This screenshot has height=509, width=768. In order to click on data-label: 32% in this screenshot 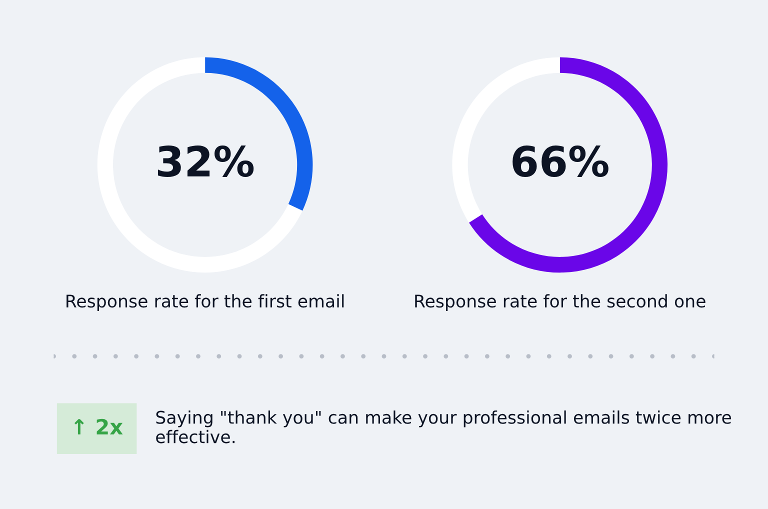, I will do `click(206, 161)`.